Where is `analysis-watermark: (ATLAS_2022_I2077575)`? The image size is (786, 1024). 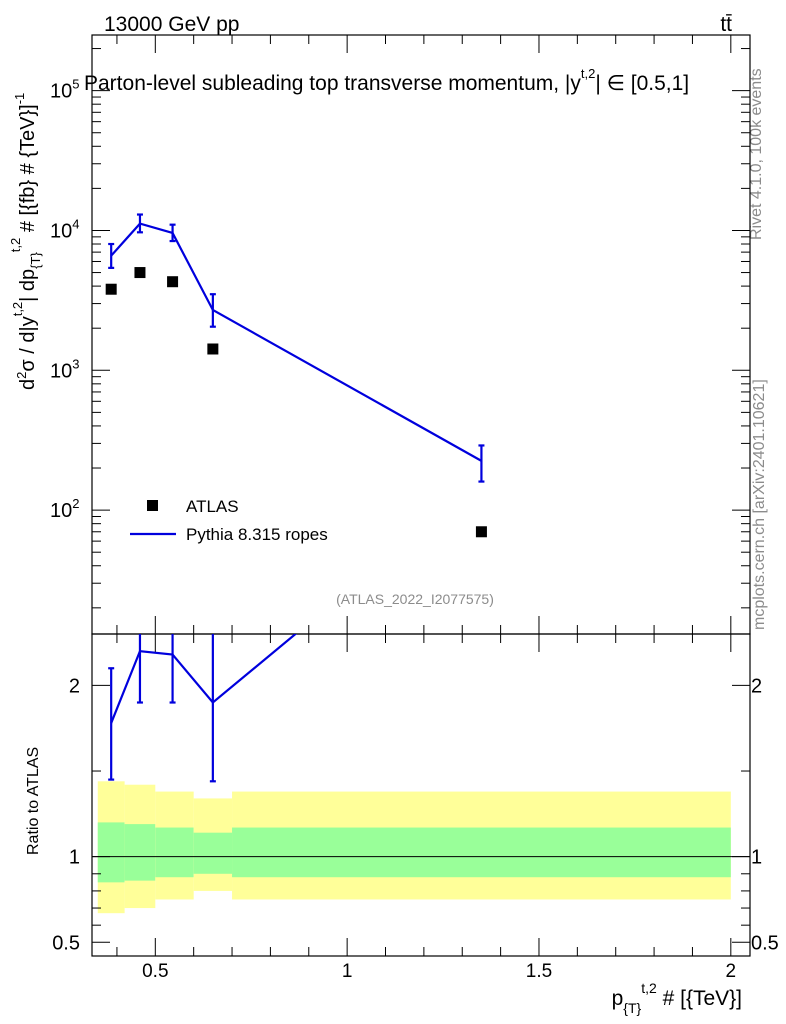 analysis-watermark: (ATLAS_2022_I2077575) is located at coordinates (415, 599).